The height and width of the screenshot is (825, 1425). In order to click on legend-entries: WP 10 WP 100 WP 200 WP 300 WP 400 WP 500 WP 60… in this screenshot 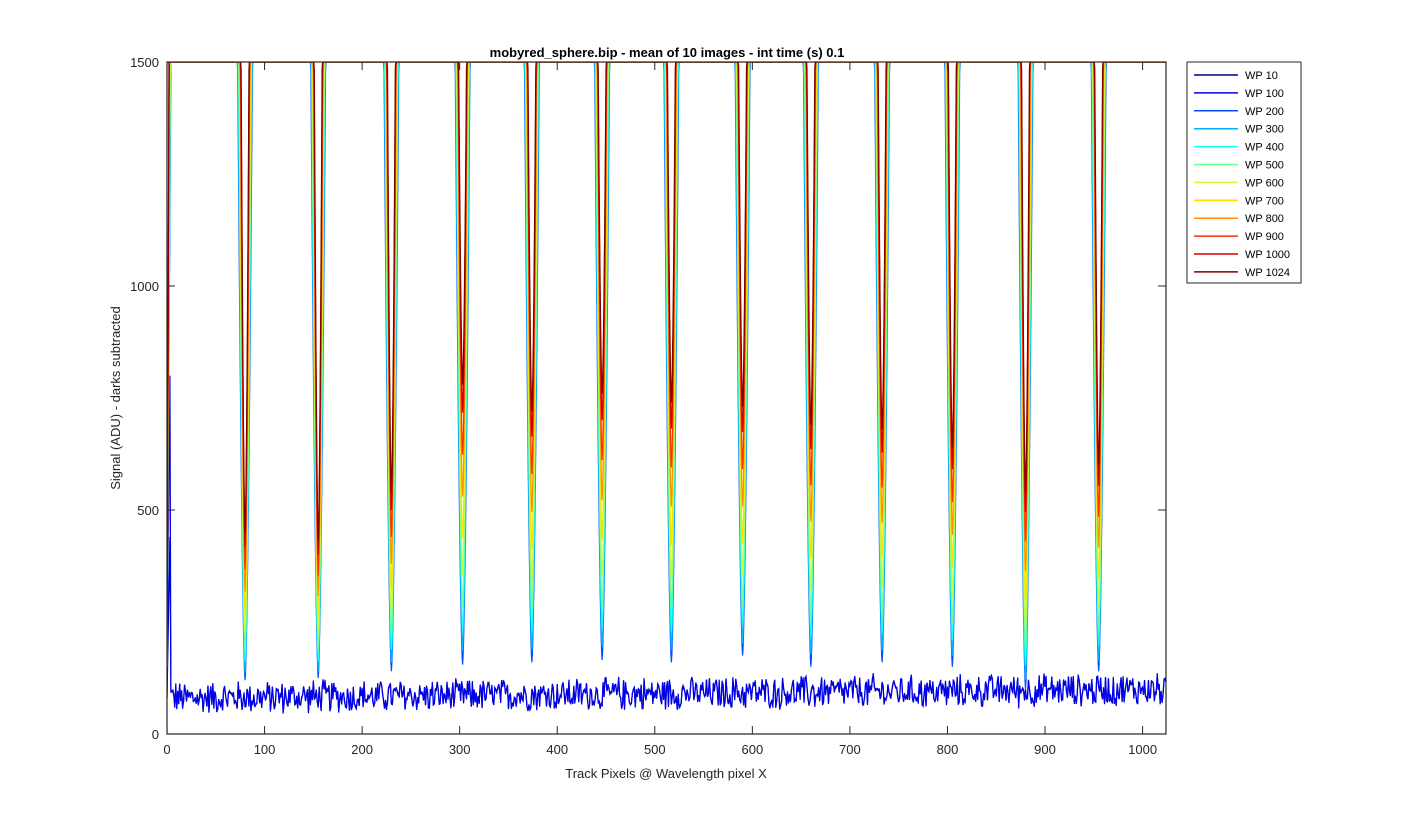, I will do `click(1242, 174)`.